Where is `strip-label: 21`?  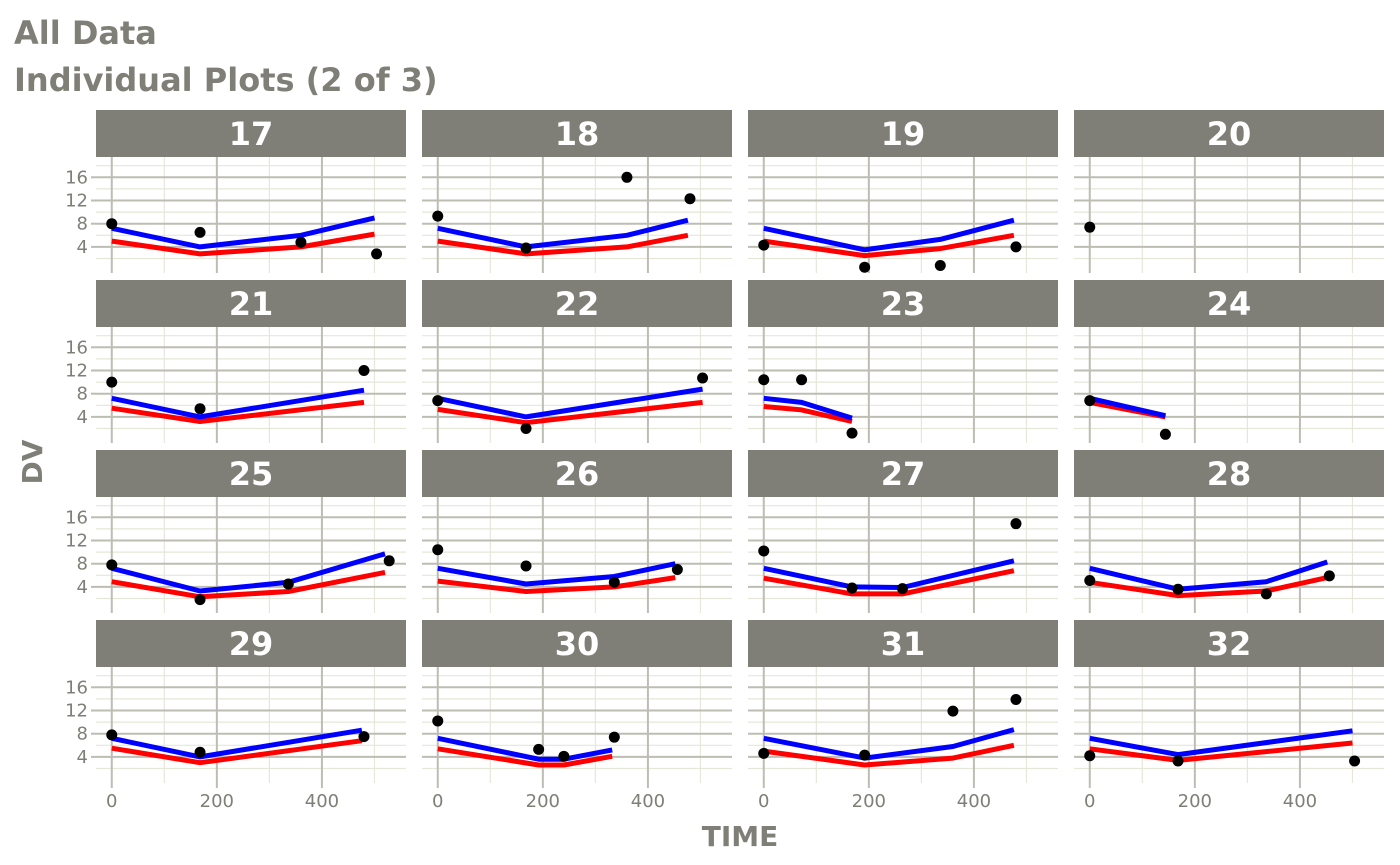
strip-label: 21 is located at coordinates (251, 304).